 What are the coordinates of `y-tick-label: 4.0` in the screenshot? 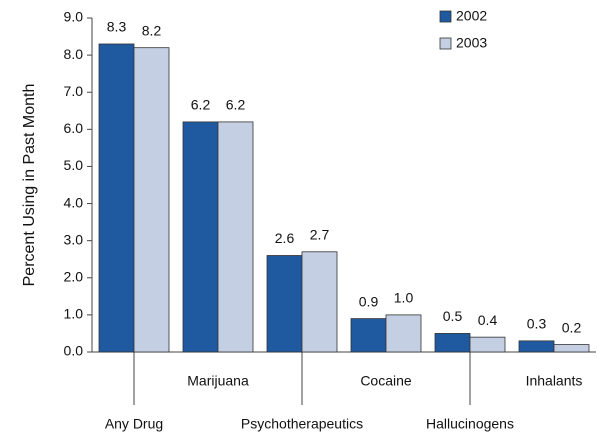 It's located at (74, 202).